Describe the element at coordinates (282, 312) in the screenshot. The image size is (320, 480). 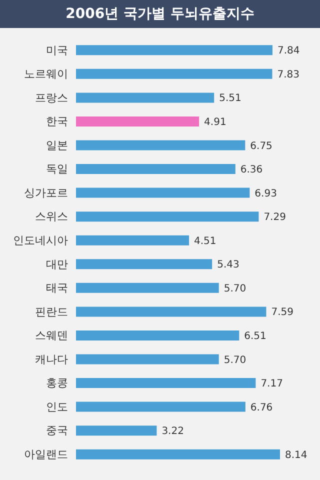
I see `data-label: 7.59` at that location.